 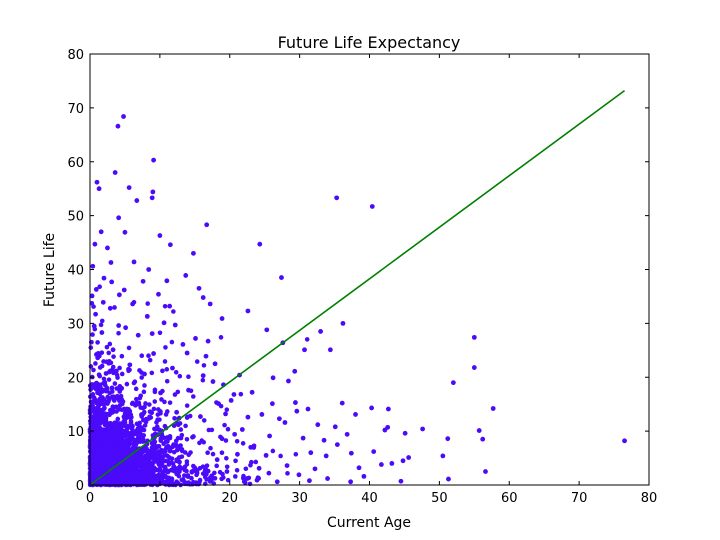 What do you see at coordinates (75, 55) in the screenshot?
I see `y-tick-label: 80` at bounding box center [75, 55].